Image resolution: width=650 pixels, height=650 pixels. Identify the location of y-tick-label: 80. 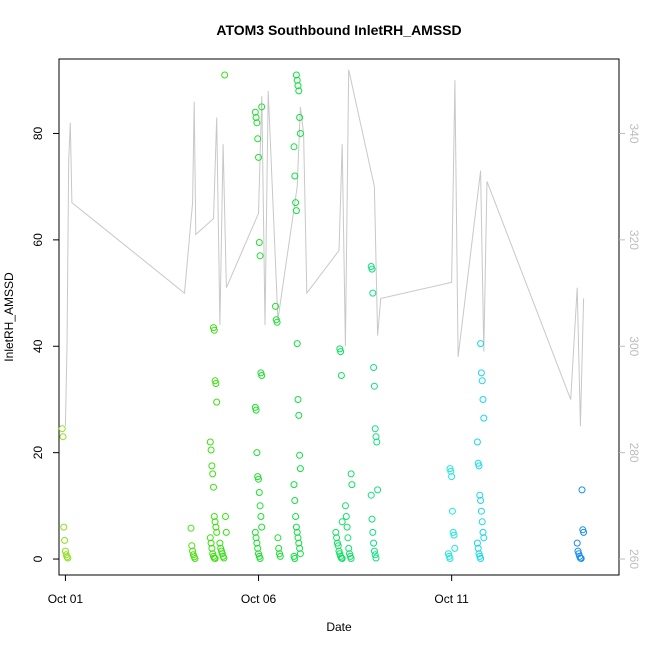
(38, 134).